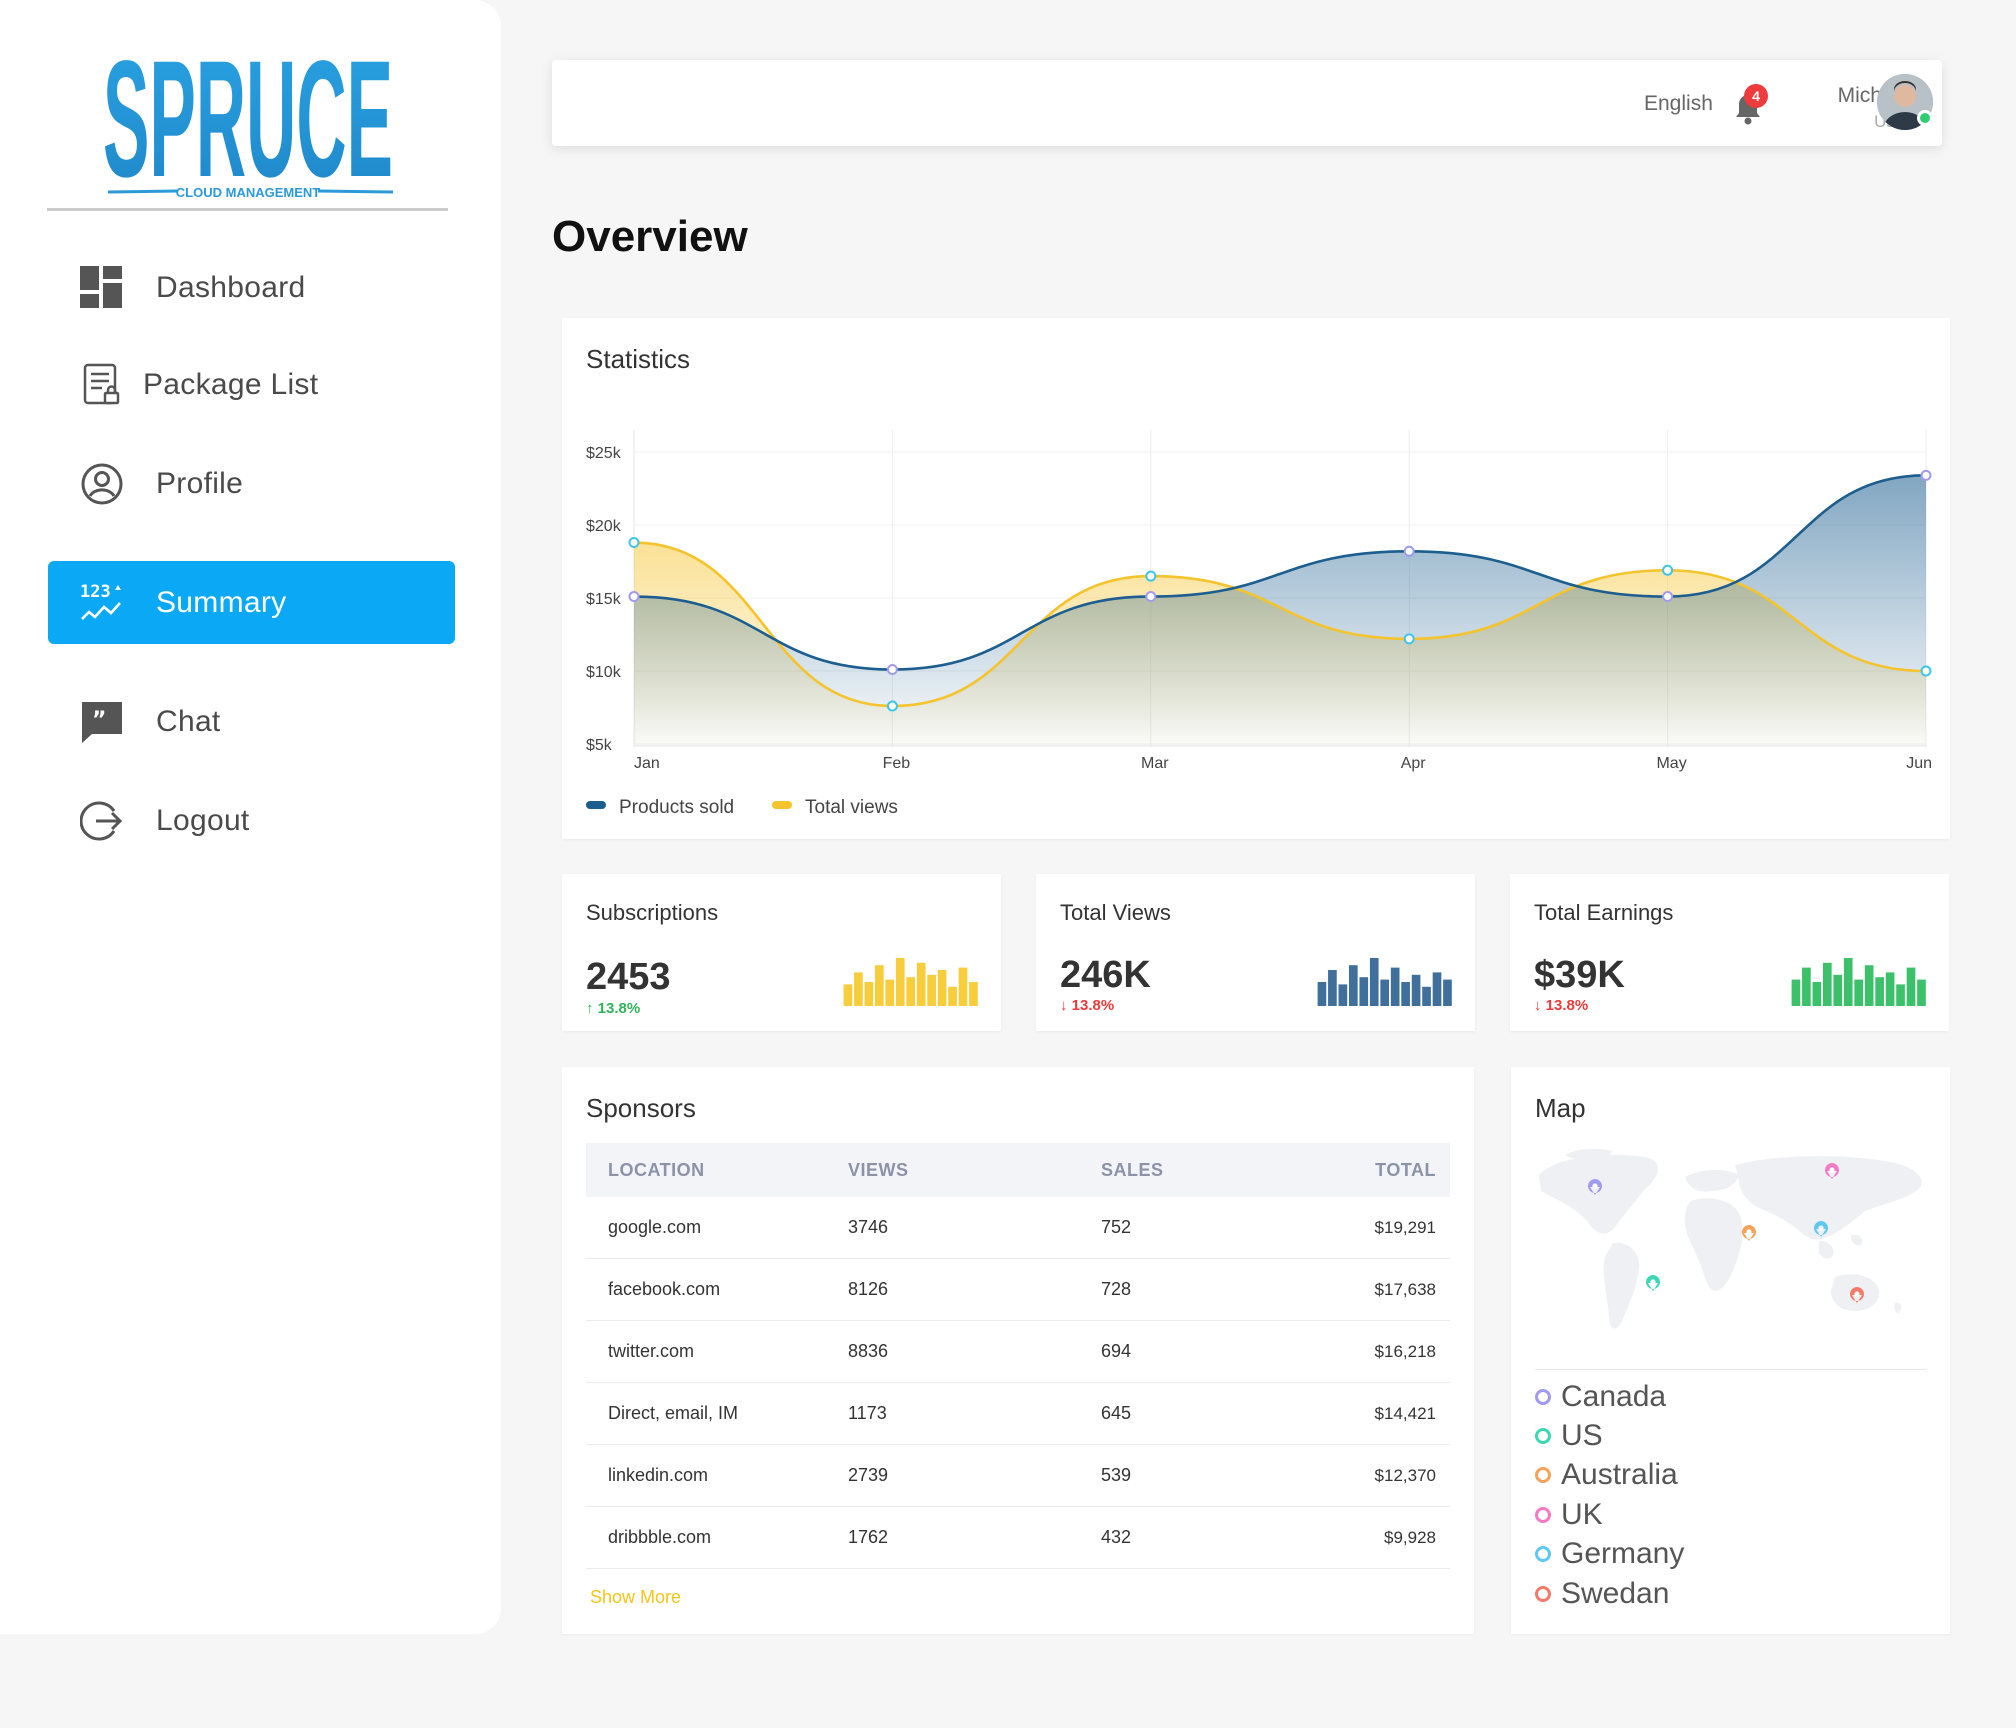  I want to click on legend-item-canada: Canada, so click(1609, 1396).